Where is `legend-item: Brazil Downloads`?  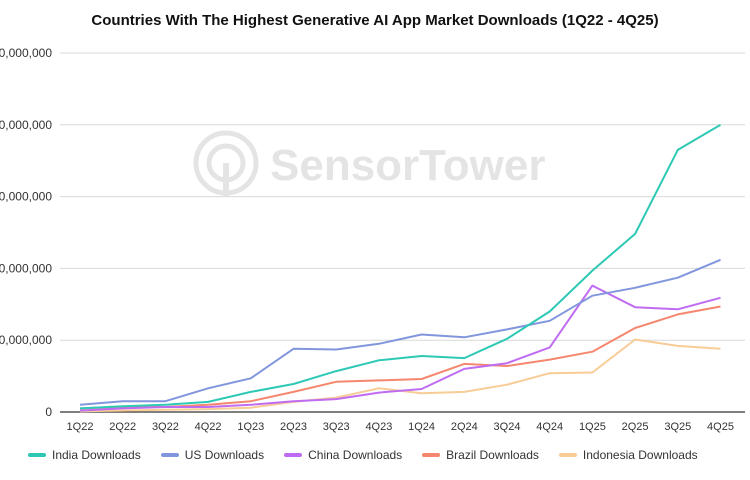 legend-item: Brazil Downloads is located at coordinates (480, 455).